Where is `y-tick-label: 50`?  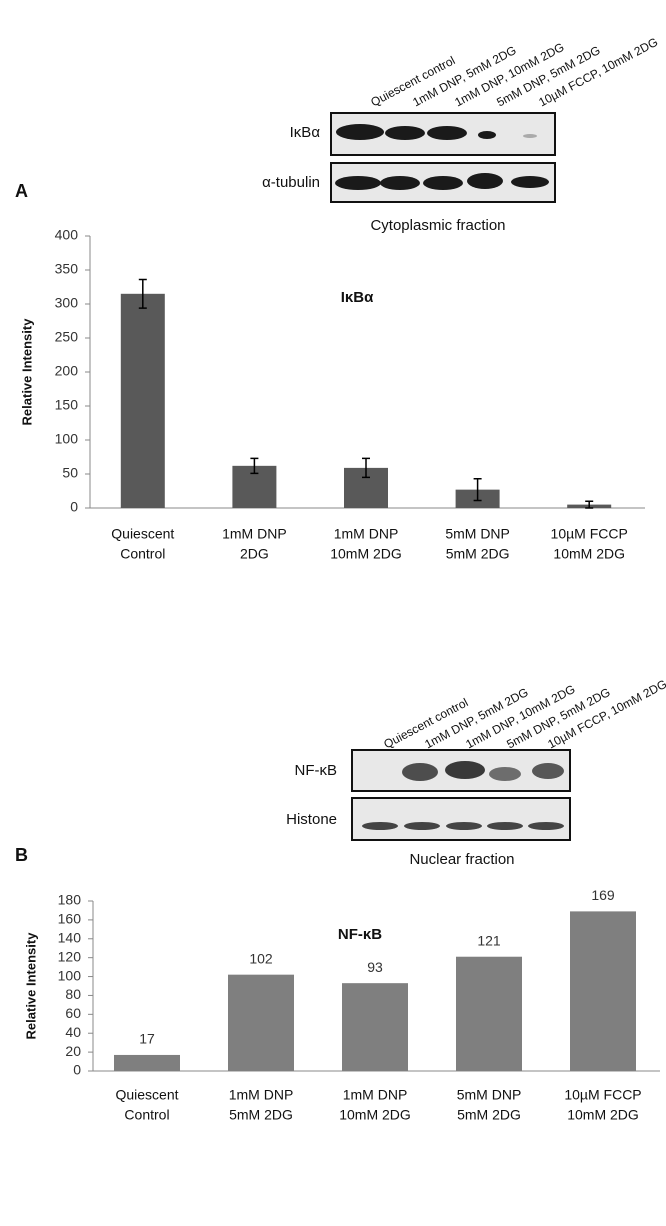 y-tick-label: 50 is located at coordinates (70, 473).